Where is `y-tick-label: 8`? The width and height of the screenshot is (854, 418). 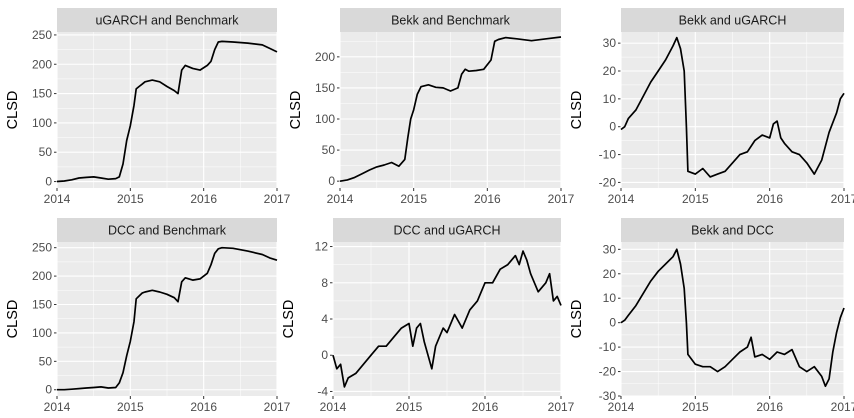
y-tick-label: 8 is located at coordinates (324, 283).